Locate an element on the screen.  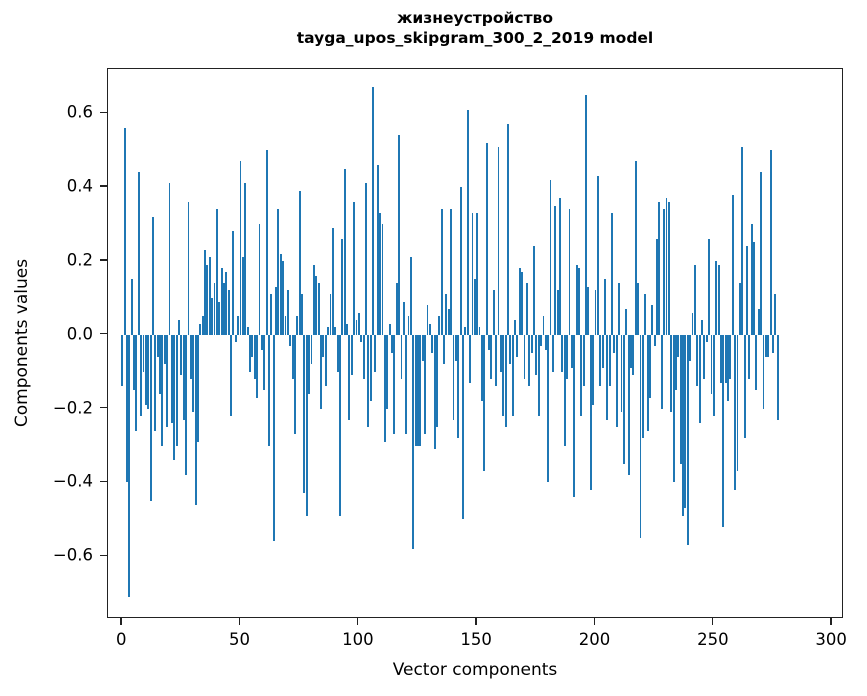
y-tick-mark is located at coordinates (103, 334).